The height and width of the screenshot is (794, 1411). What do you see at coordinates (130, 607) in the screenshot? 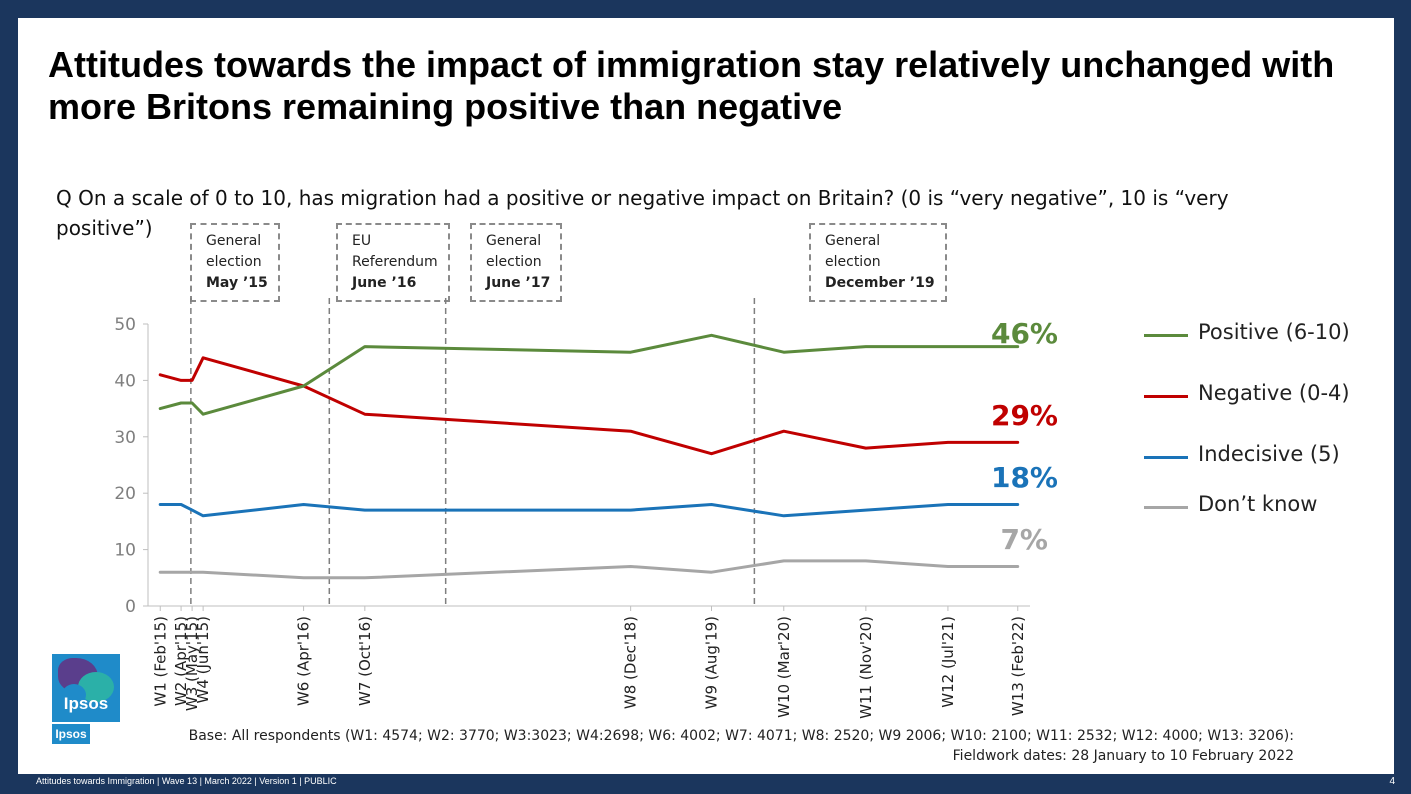
I see `y-tick-label: 0` at bounding box center [130, 607].